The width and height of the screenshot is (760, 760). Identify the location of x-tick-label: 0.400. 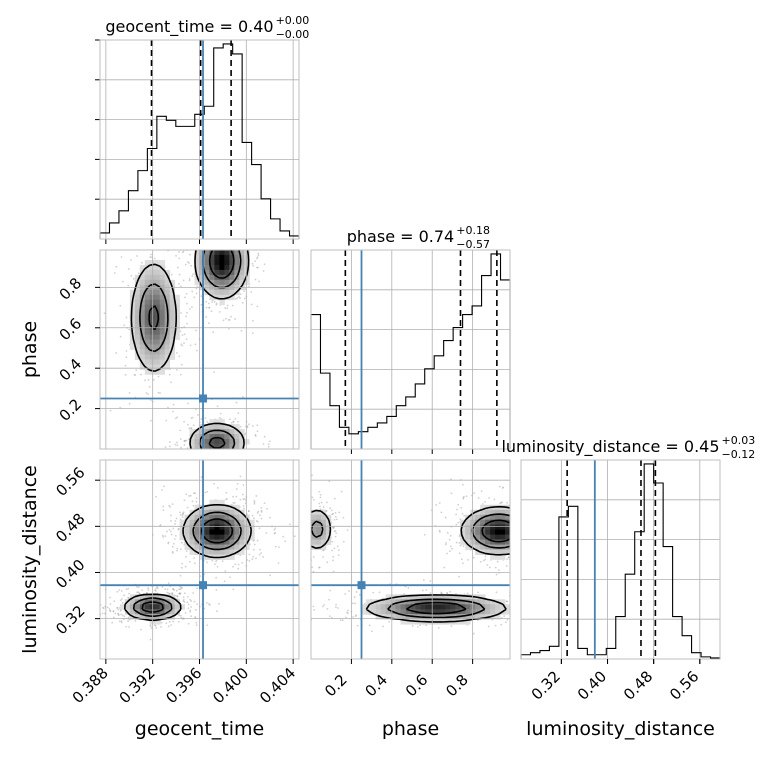
(230, 685).